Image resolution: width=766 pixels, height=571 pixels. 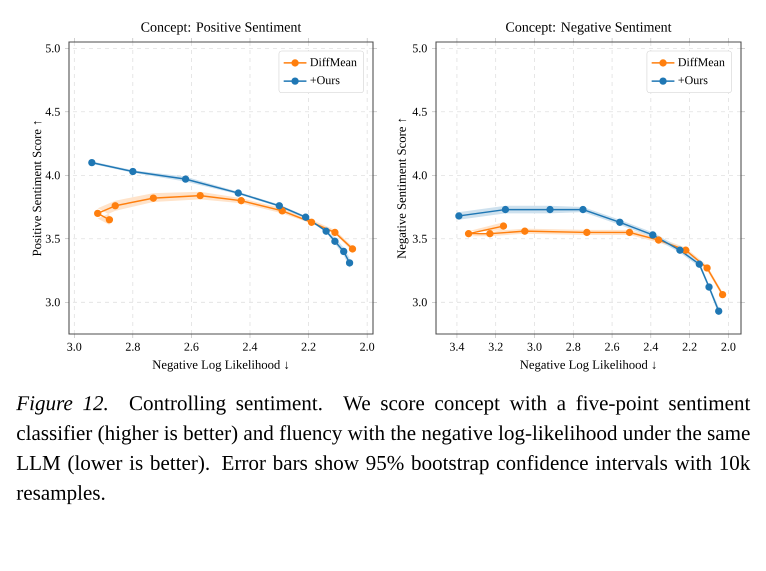 What do you see at coordinates (402, 188) in the screenshot?
I see `y-axis-title: Negative Sentiment Score ↑` at bounding box center [402, 188].